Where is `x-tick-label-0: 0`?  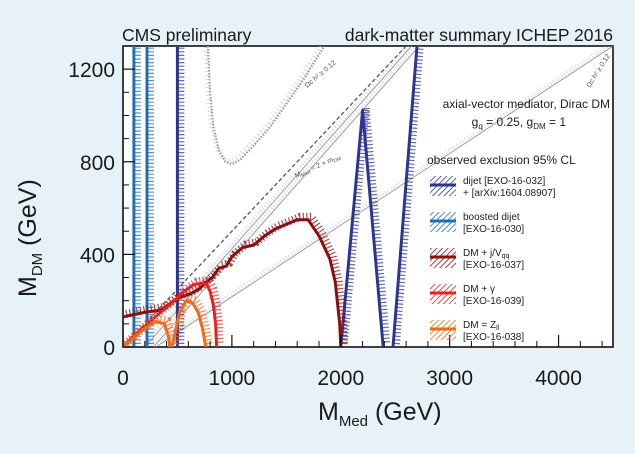
x-tick-label-0: 0 is located at coordinates (123, 378).